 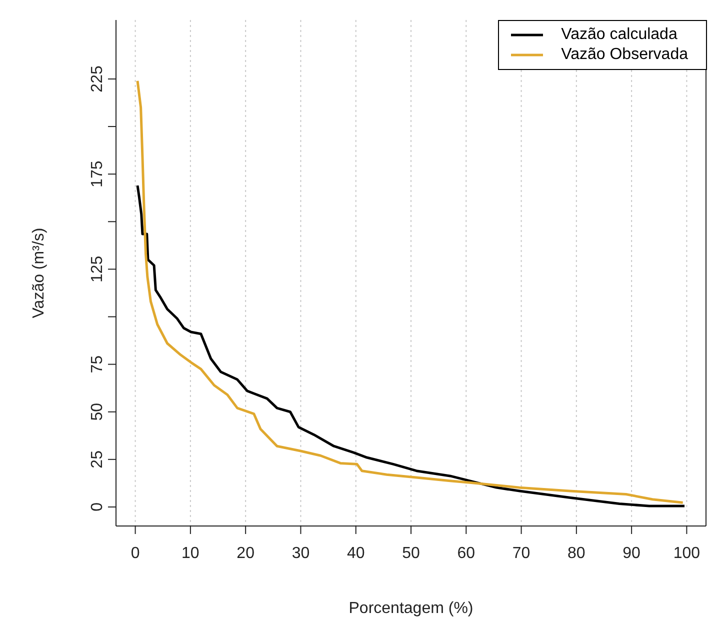 I want to click on legend-label: Vazão calculada, so click(x=619, y=35).